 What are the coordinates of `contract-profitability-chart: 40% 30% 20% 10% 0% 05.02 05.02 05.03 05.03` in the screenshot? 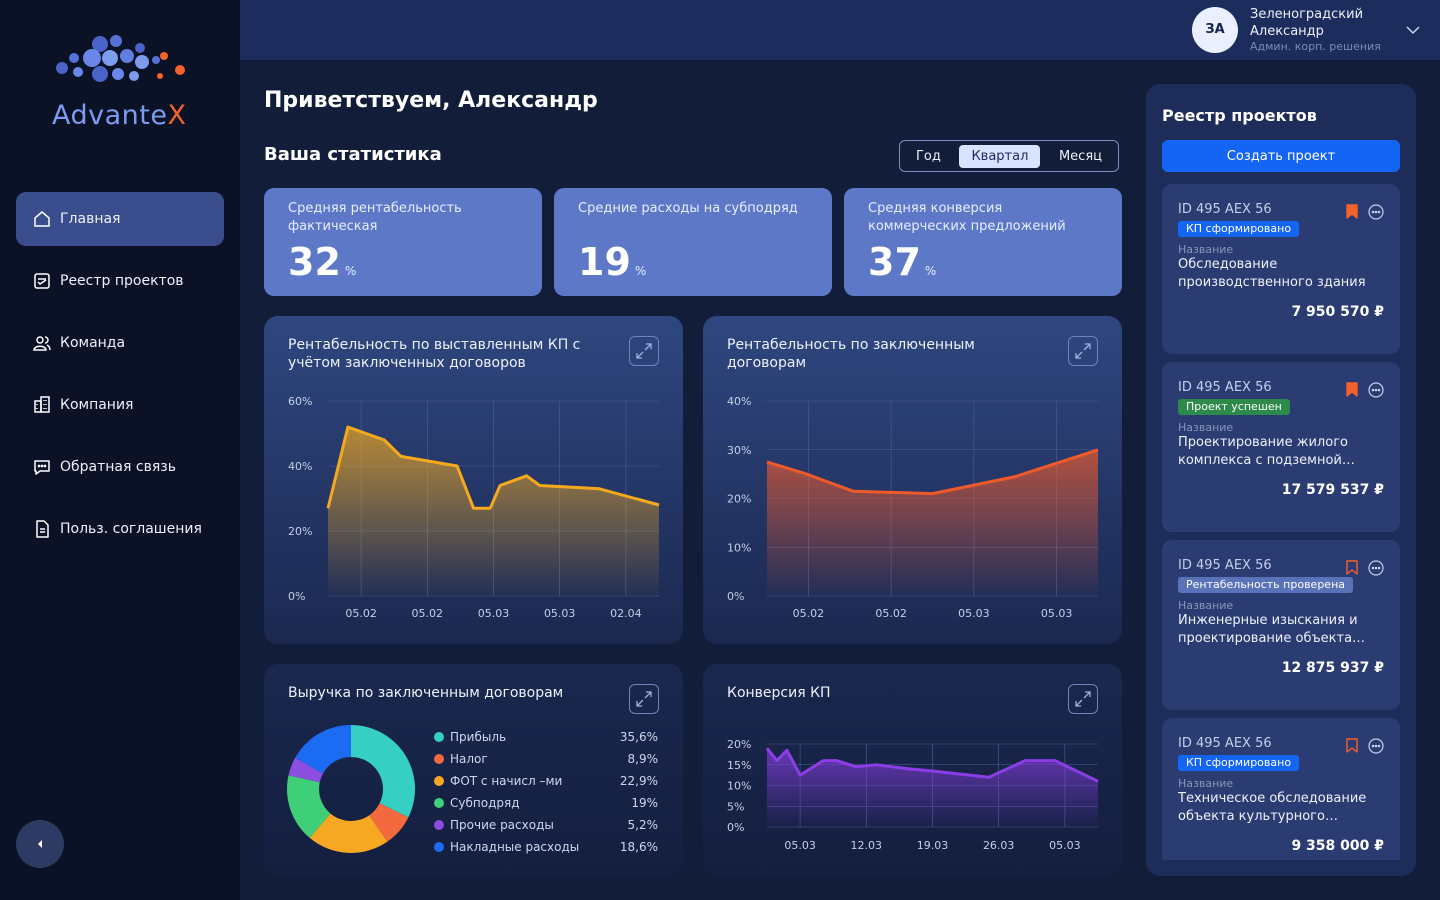 It's located at (913, 507).